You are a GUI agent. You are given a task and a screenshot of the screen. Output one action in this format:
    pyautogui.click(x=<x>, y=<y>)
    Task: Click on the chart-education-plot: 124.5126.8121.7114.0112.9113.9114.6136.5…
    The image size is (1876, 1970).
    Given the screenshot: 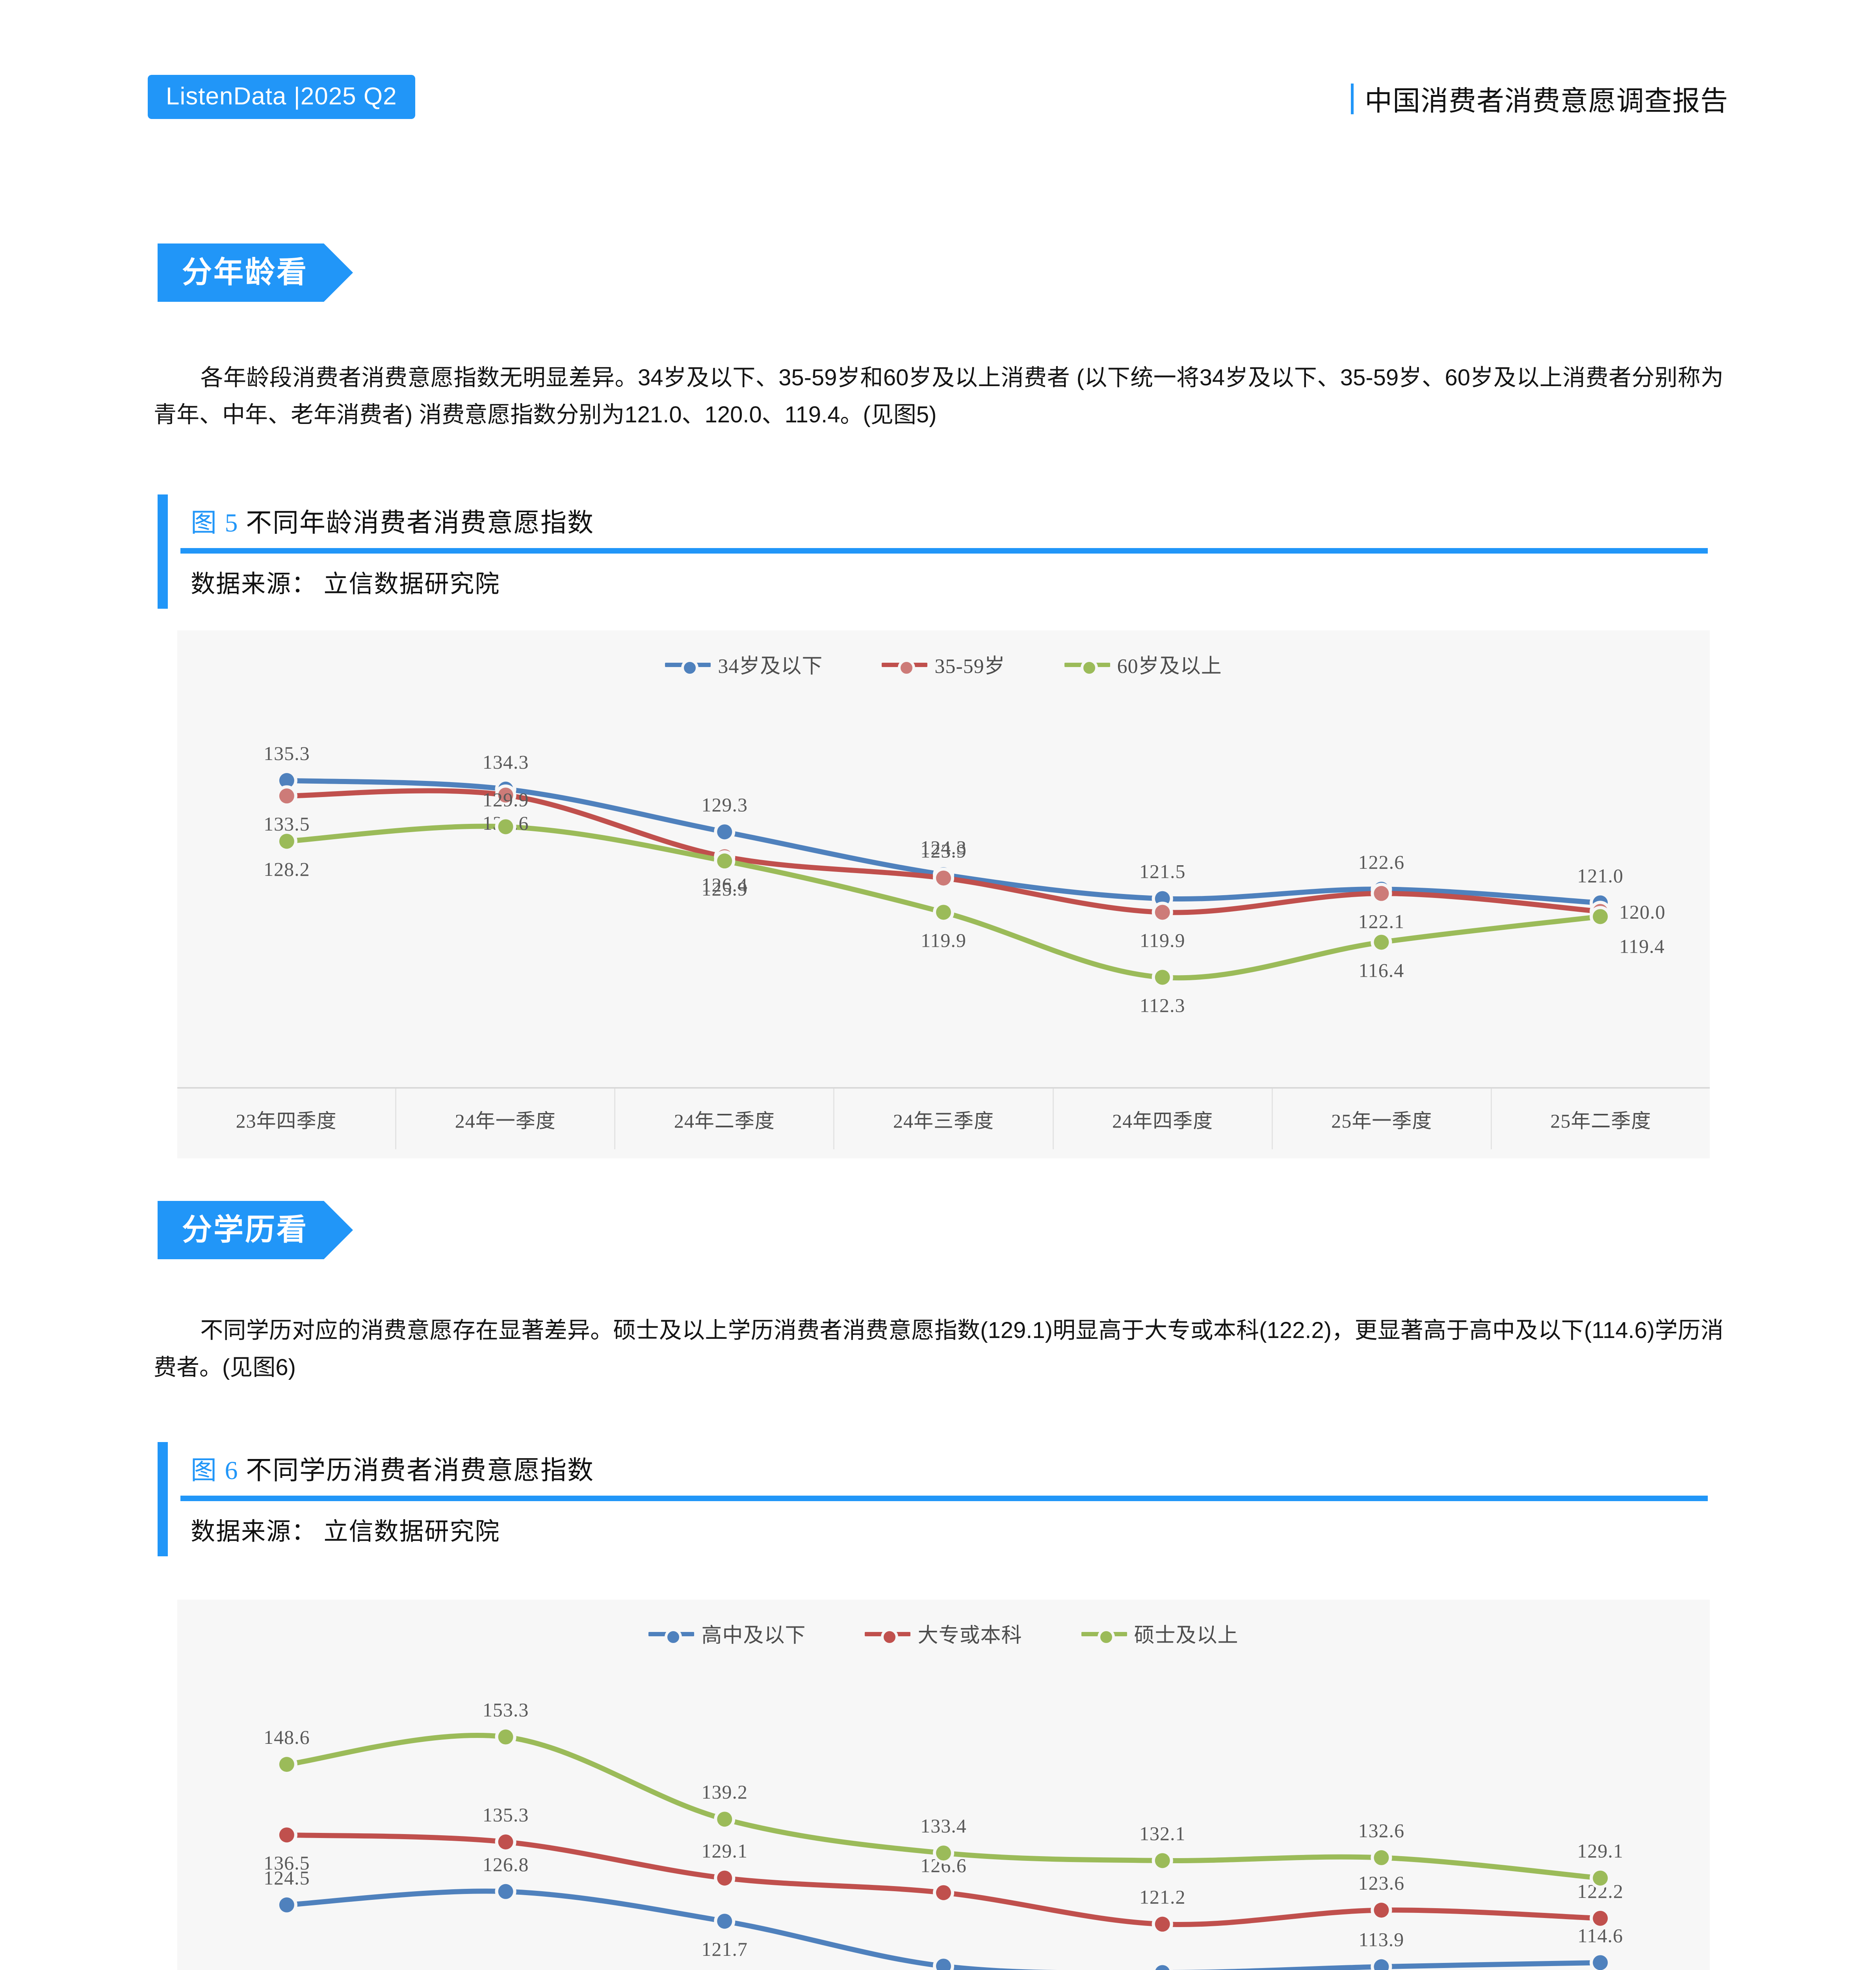 What is the action you would take?
    pyautogui.click(x=943, y=1810)
    